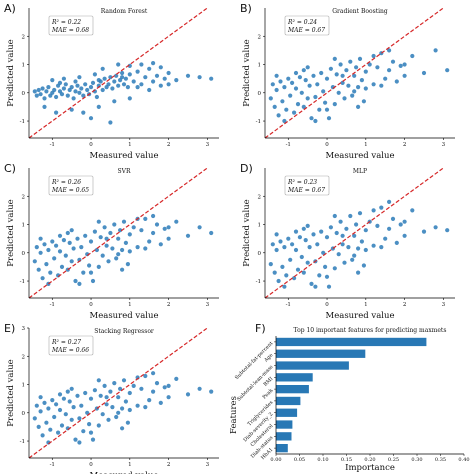 Image resolution: width=474 pixels, height=474 pixels. What do you see at coordinates (346, 460) in the screenshot?
I see `x-tick-label: 0.15` at bounding box center [346, 460].